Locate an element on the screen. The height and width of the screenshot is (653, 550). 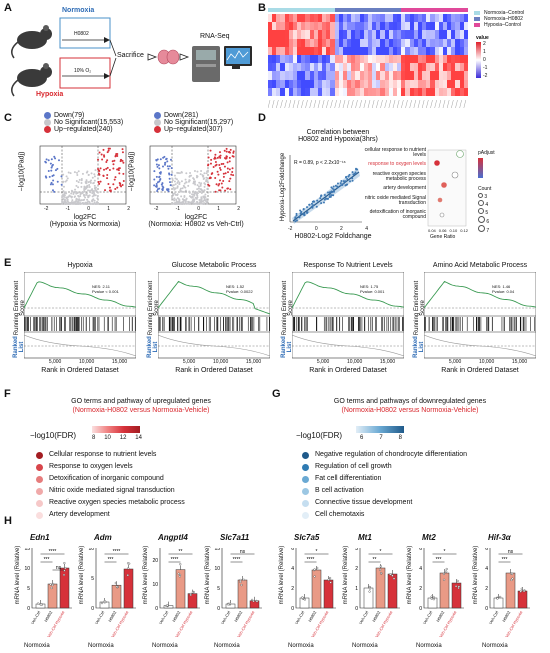
lung-icon is located at coordinates (168, 57).